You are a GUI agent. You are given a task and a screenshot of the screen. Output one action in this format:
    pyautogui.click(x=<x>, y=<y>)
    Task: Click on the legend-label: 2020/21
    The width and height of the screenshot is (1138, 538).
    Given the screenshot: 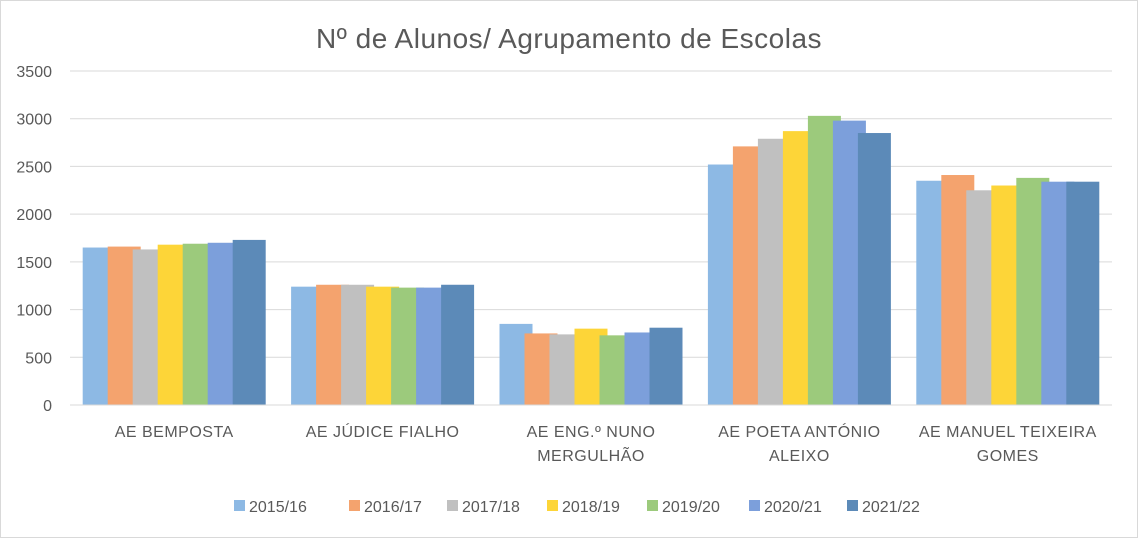 What is the action you would take?
    pyautogui.click(x=793, y=507)
    